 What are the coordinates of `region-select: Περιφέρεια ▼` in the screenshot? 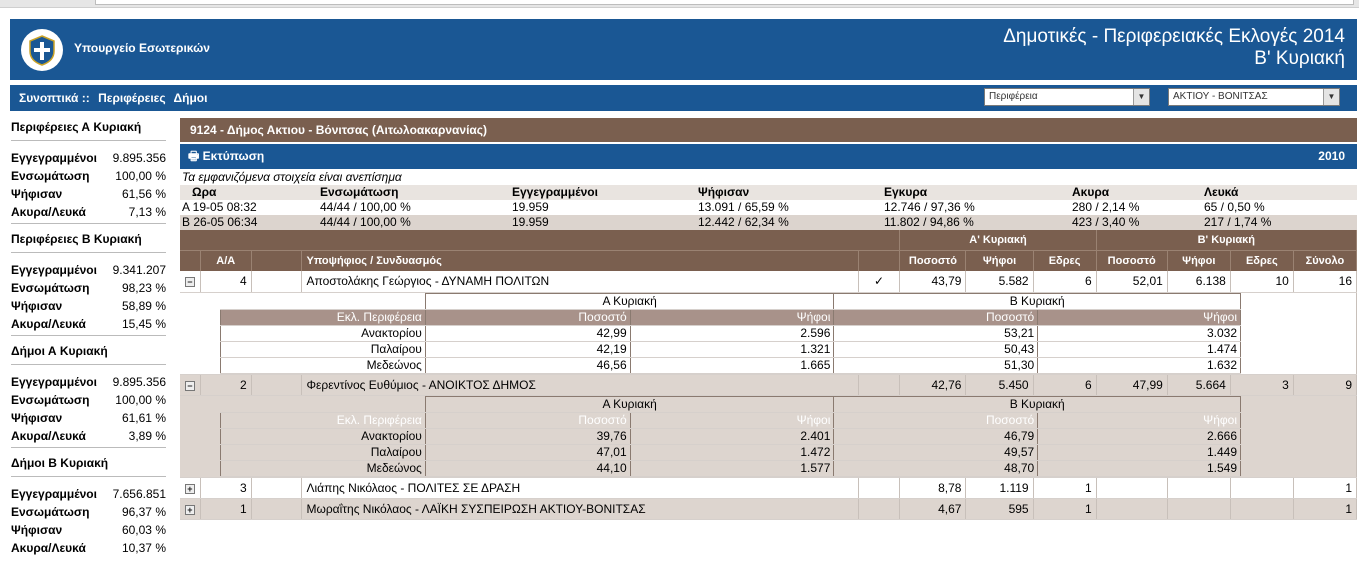 It's located at (1067, 97).